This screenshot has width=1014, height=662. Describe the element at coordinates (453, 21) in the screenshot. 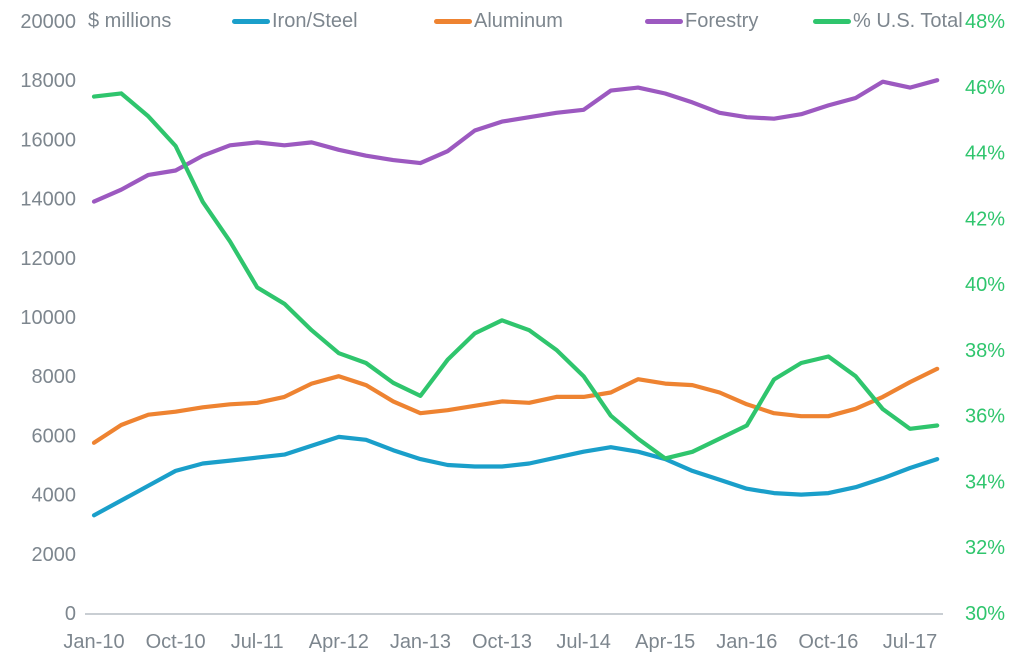

I see `legend-swatch-aluminum` at that location.